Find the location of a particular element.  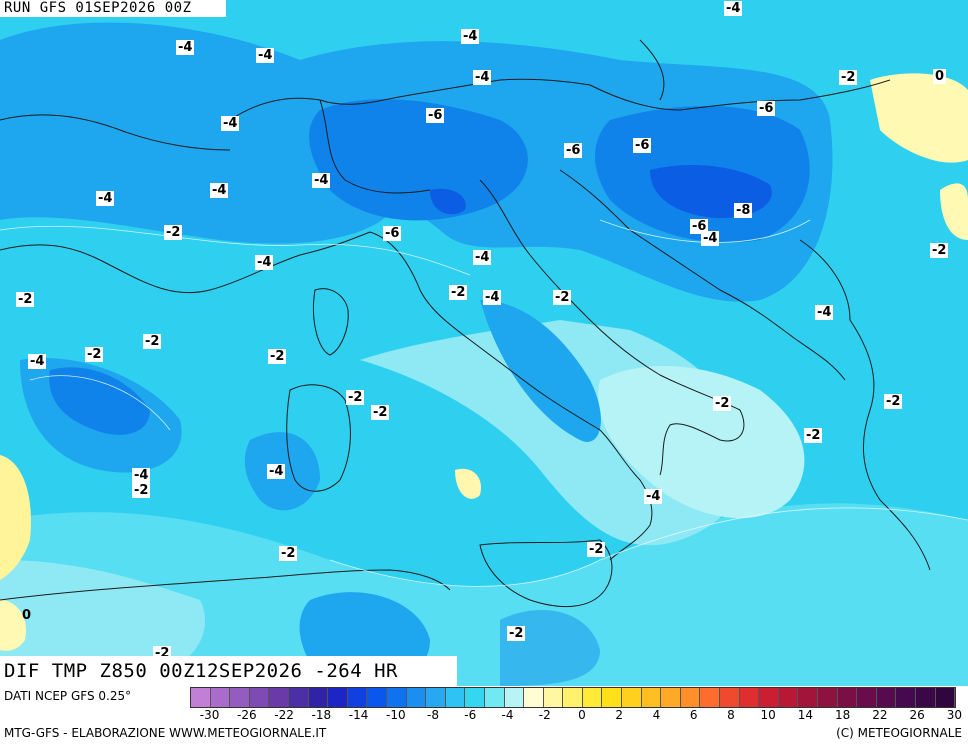

contour-label: -8 is located at coordinates (743, 210).